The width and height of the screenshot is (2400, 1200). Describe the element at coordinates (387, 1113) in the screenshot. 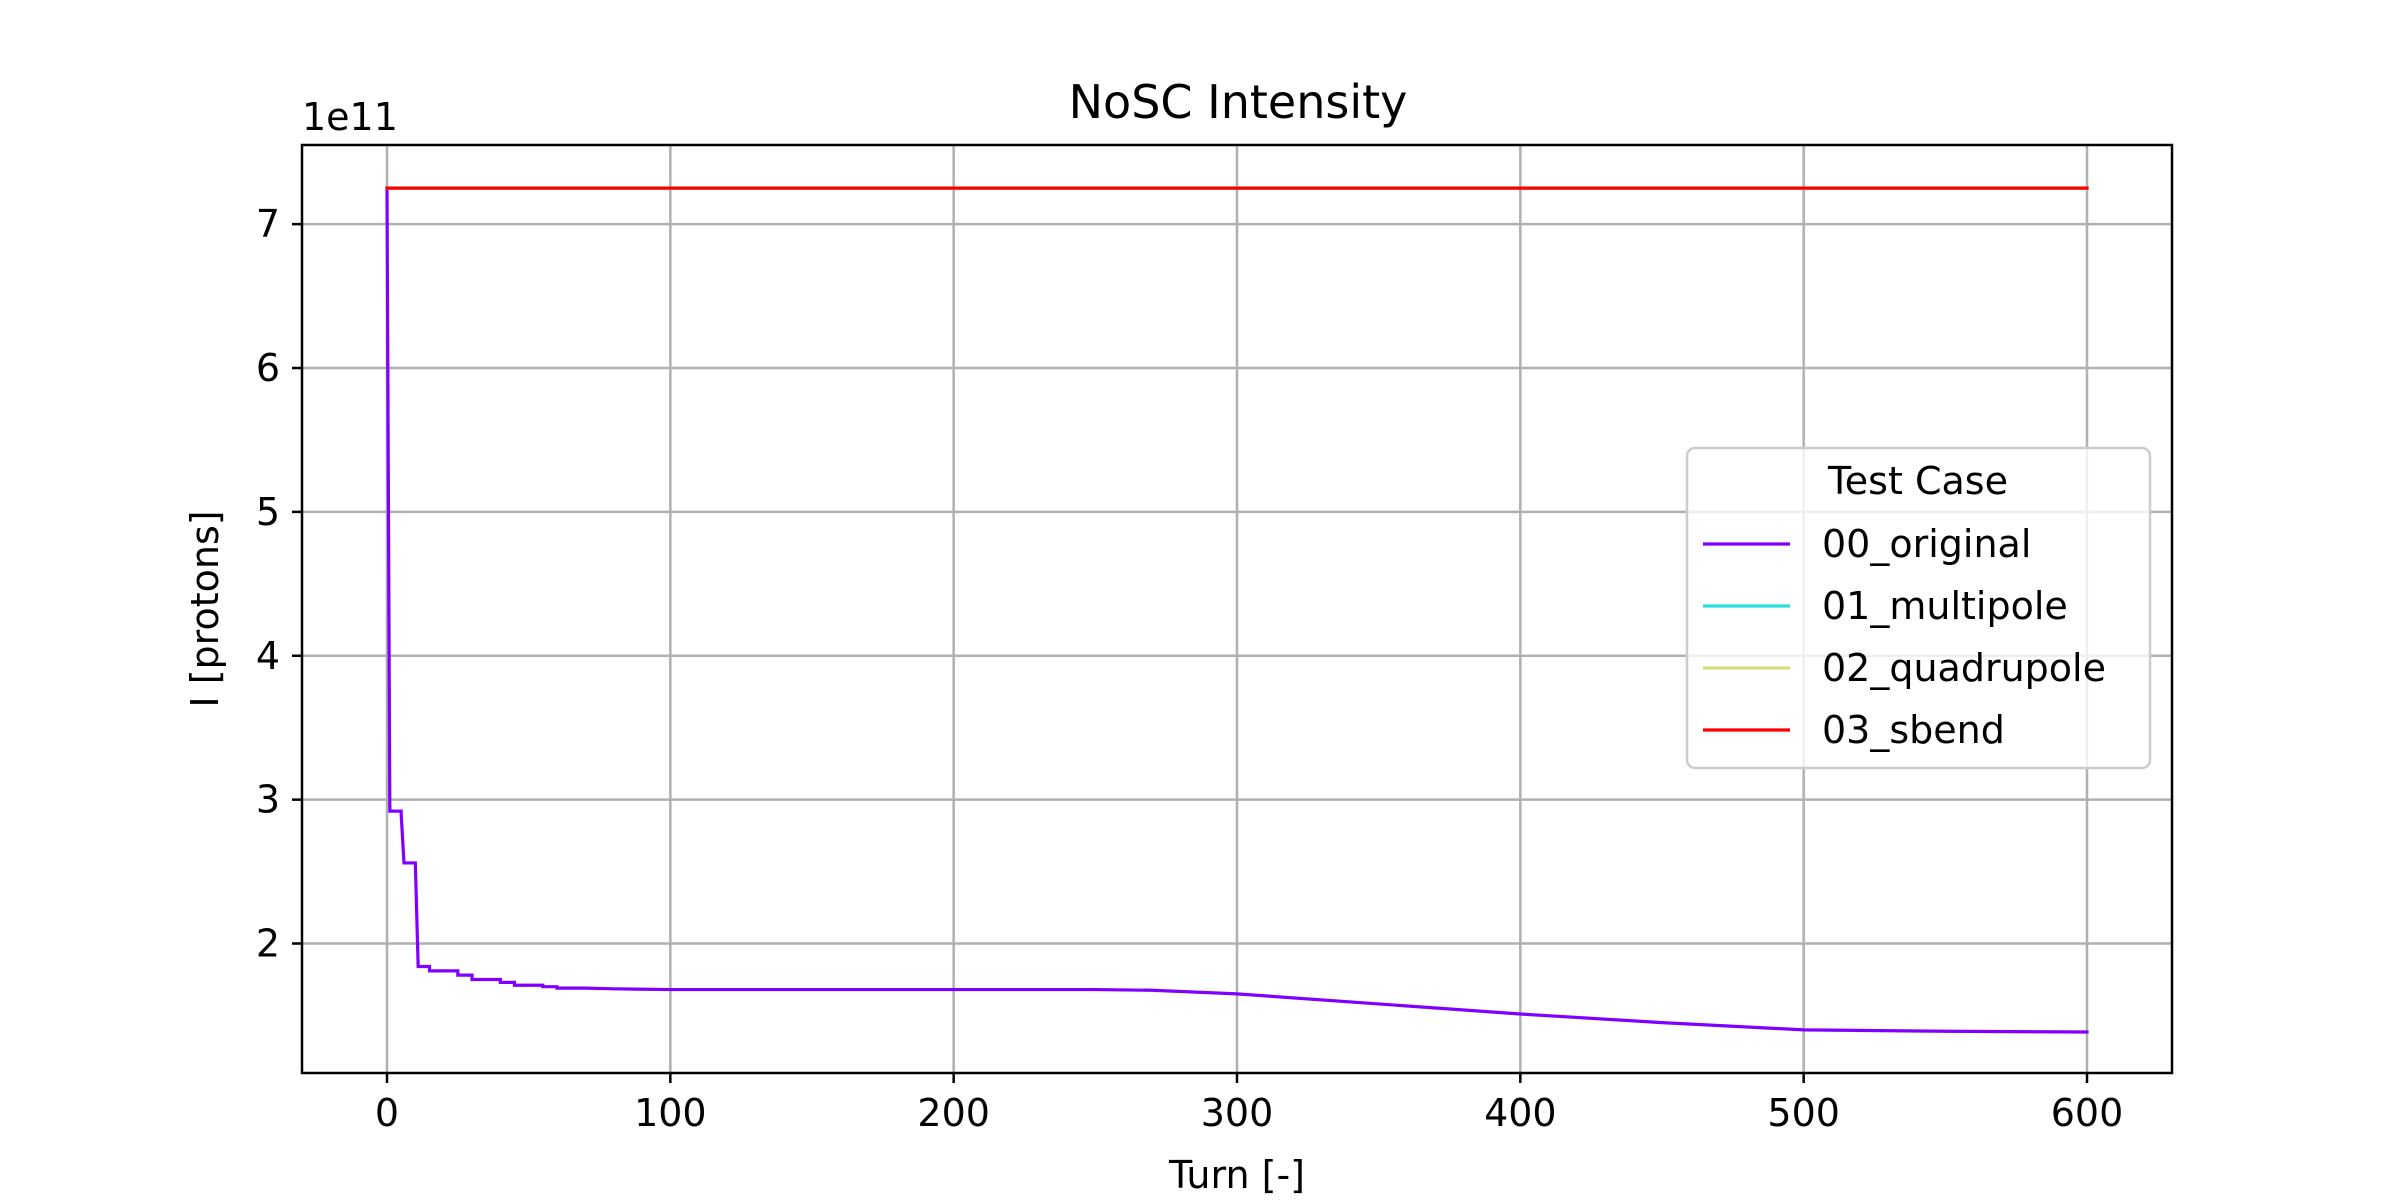

I see `x-tick-label: 0` at that location.